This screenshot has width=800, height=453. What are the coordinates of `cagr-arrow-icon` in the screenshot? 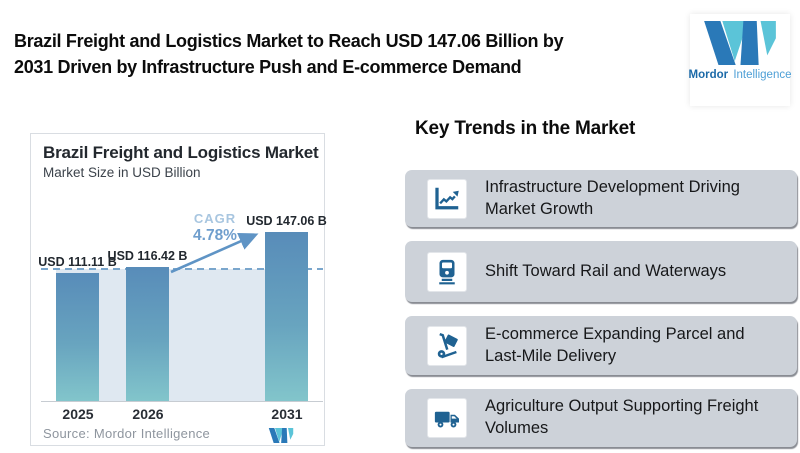 It's located at (214, 253).